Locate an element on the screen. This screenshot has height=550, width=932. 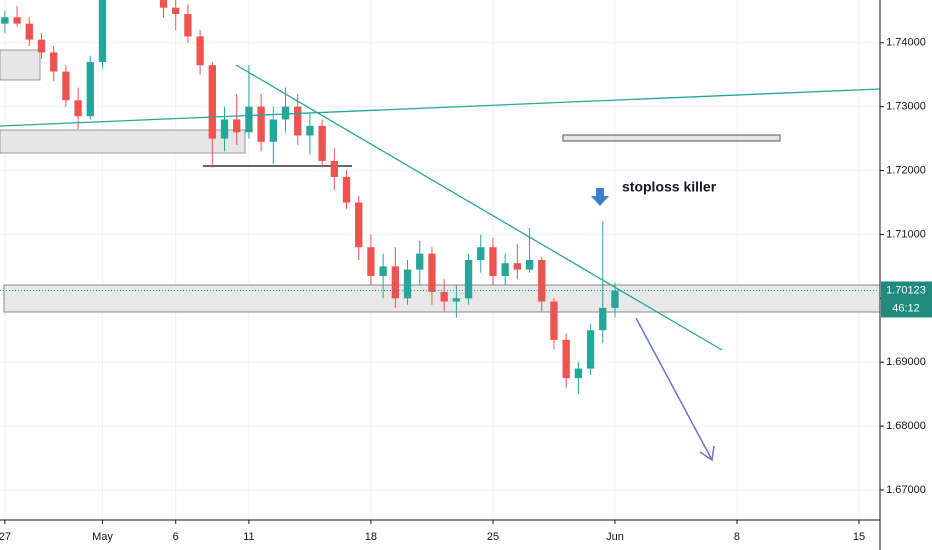
last-price-label: 1.70123 is located at coordinates (906, 290).